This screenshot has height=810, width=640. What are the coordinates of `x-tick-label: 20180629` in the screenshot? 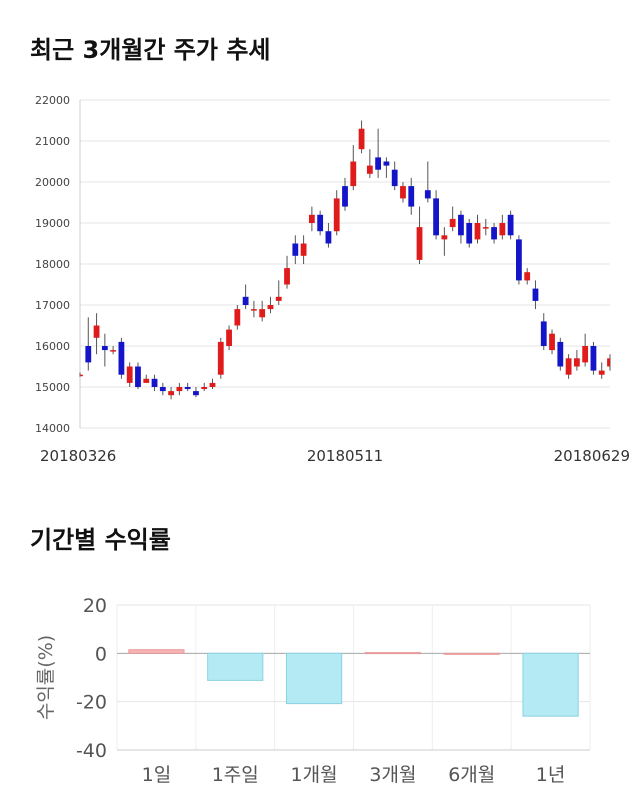 It's located at (592, 456).